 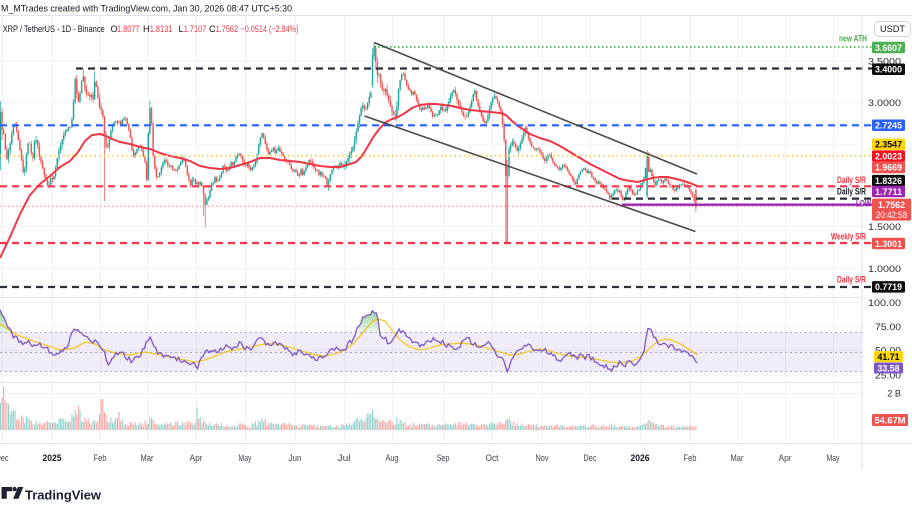 What do you see at coordinates (888, 145) in the screenshot?
I see `svg-text: 2.3547` at bounding box center [888, 145].